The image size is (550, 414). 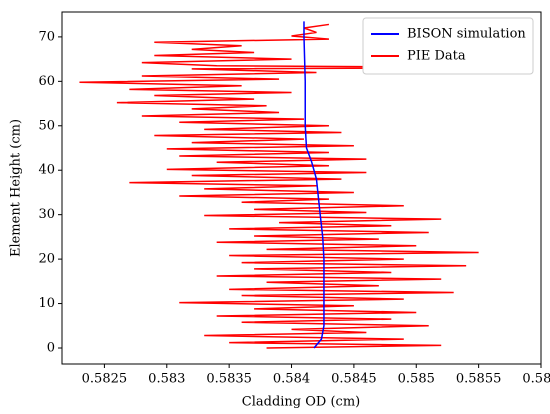 I want to click on x-axis-label: Cladding OD (cm), so click(x=301, y=402).